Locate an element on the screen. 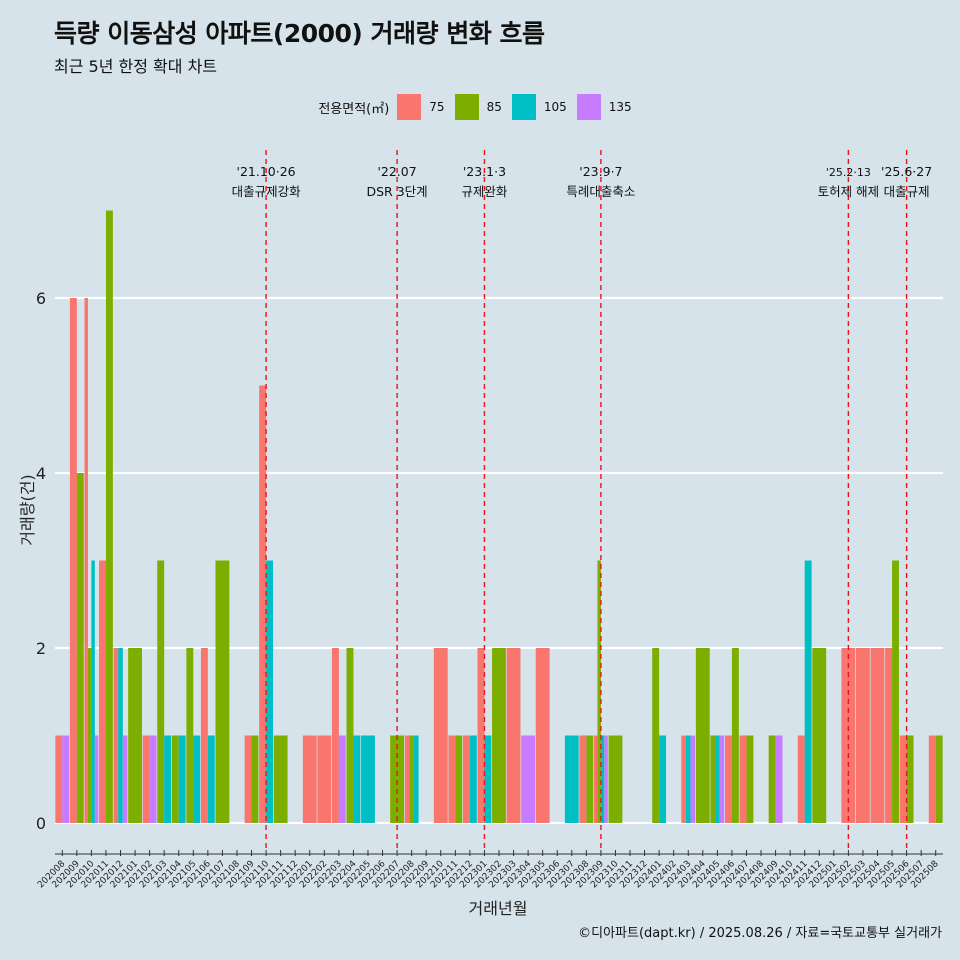 This screenshot has height=960, width=960. legend-label-135: 135 is located at coordinates (620, 107).